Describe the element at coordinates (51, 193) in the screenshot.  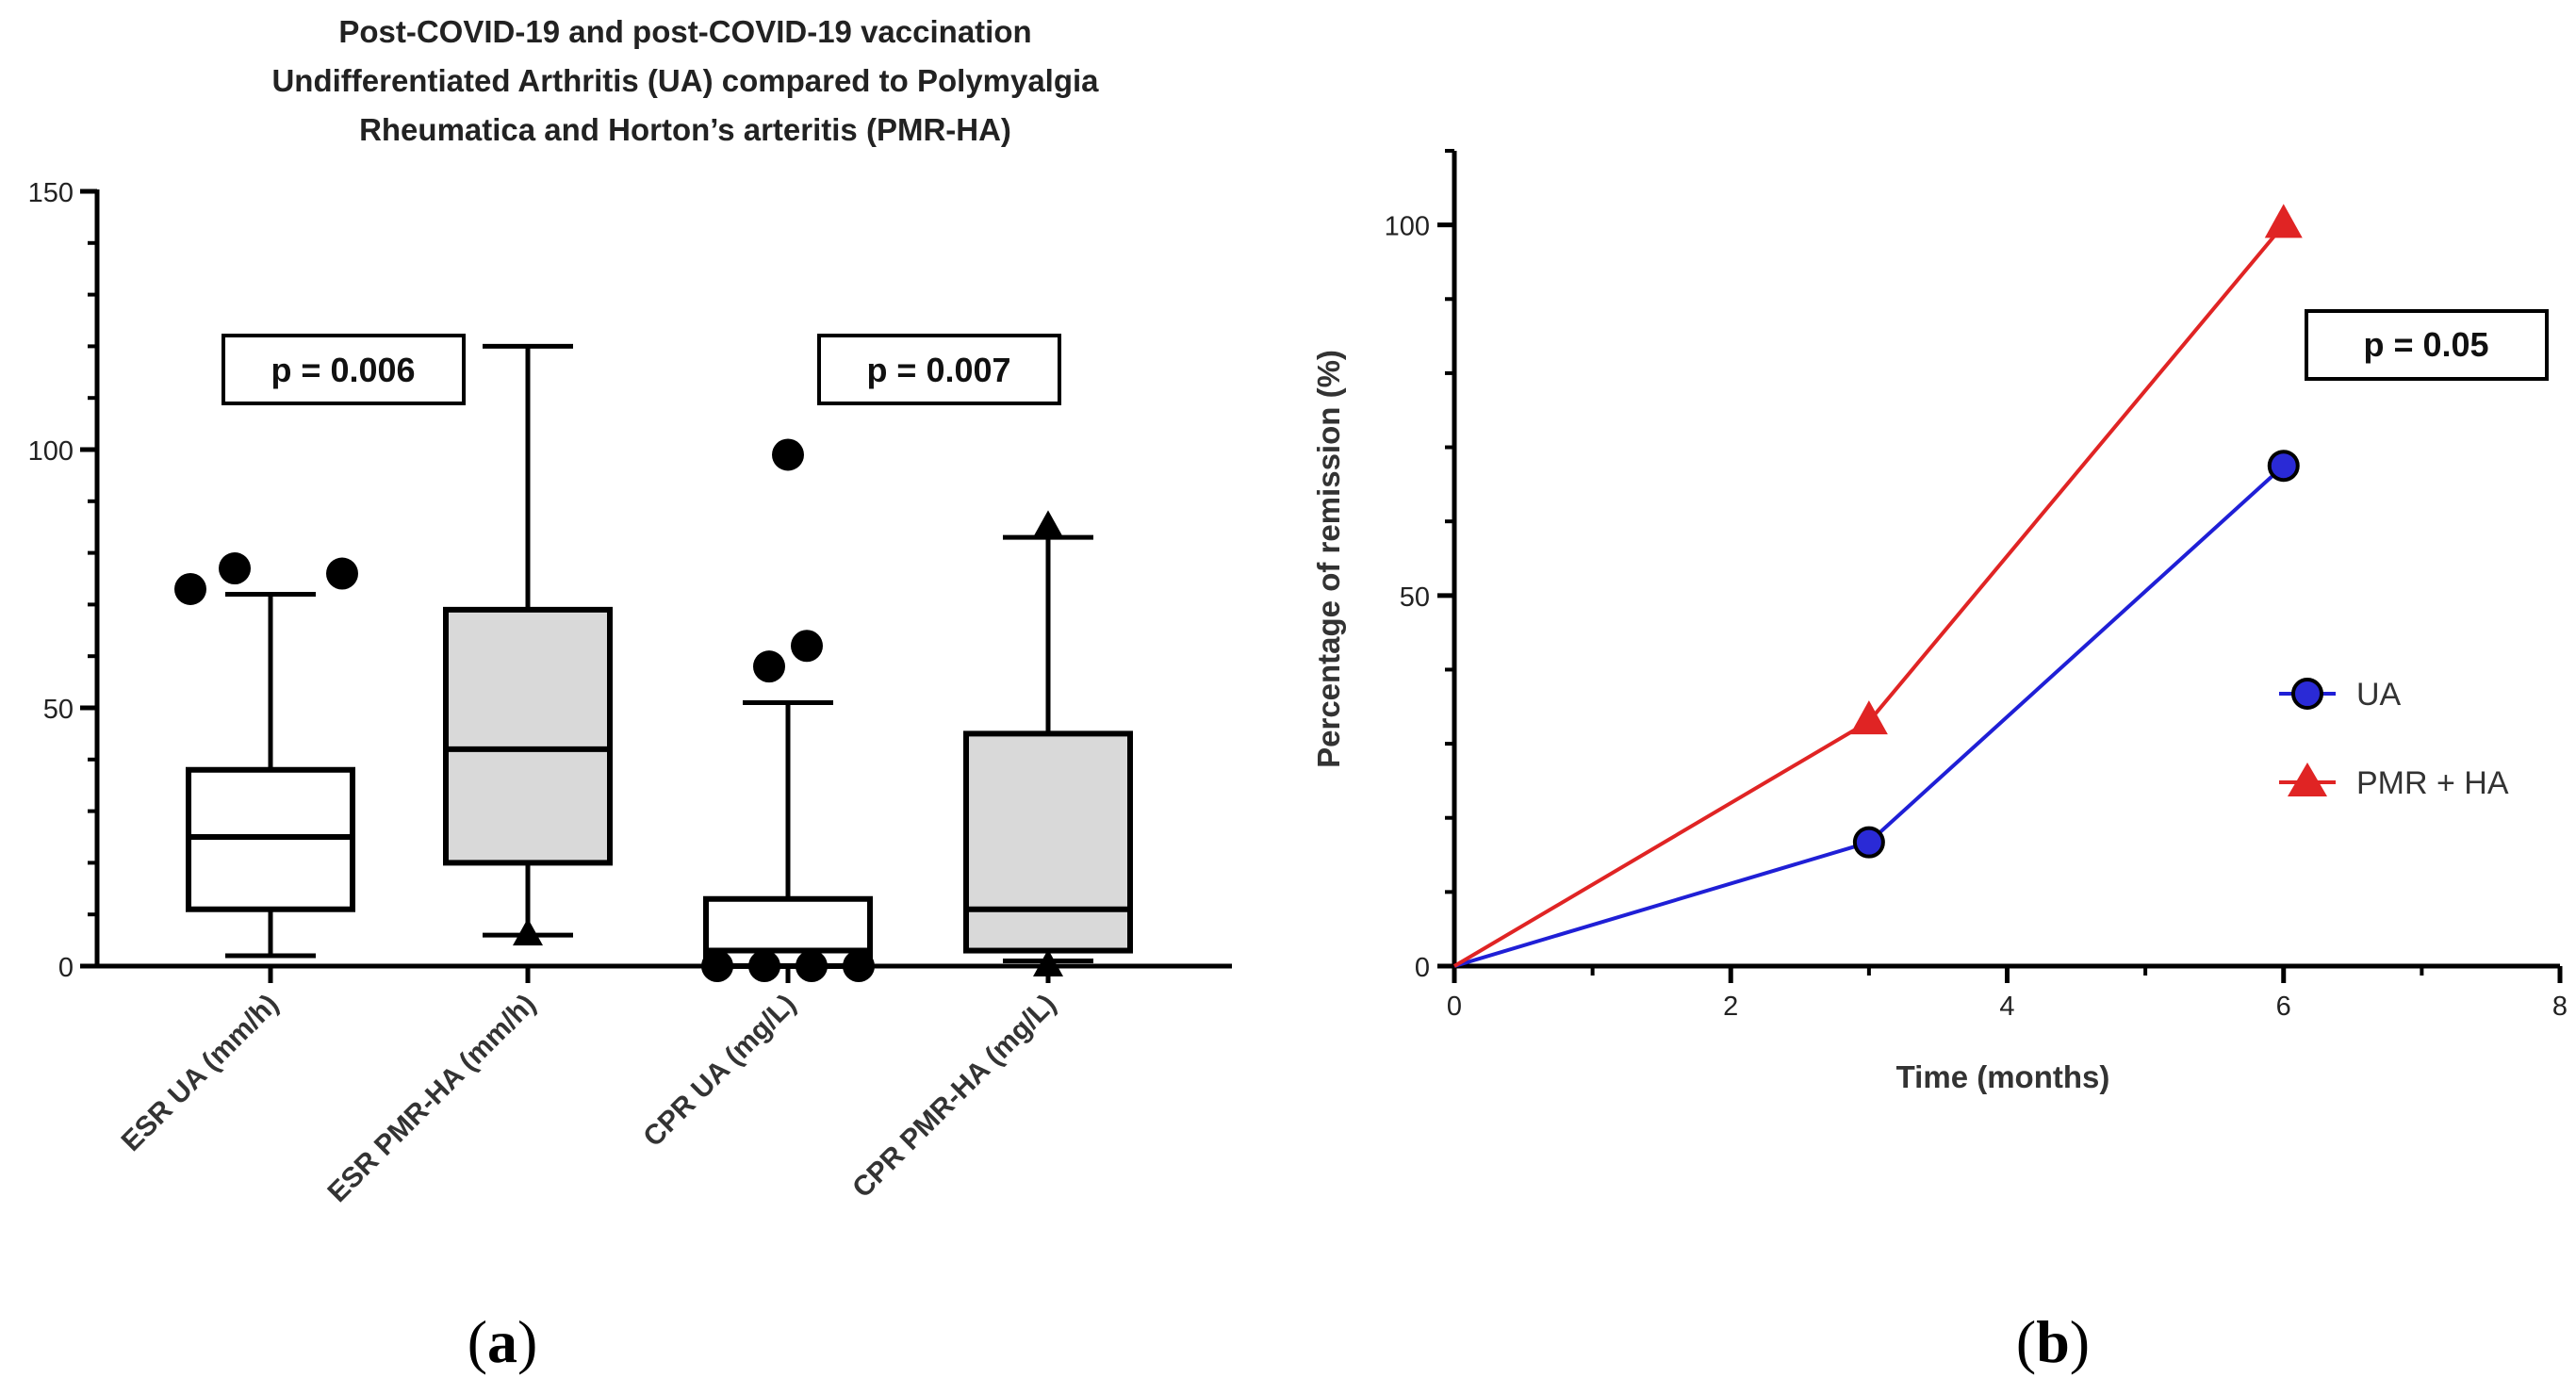
I see `y-tick-label: 150` at that location.